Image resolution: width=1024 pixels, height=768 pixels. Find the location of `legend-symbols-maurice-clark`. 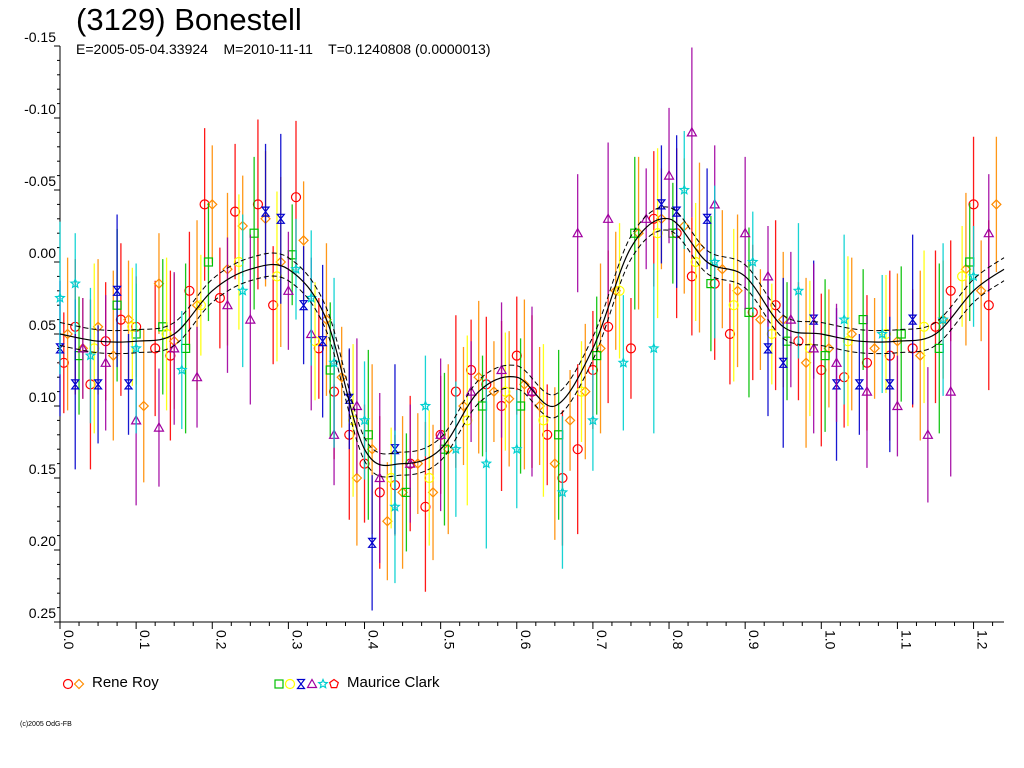

legend-symbols-maurice-clark is located at coordinates (306, 683).